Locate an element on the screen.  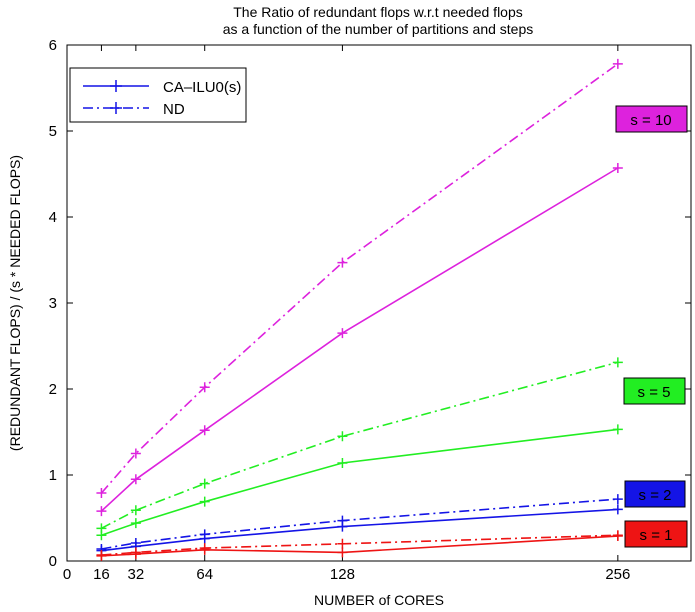
legend-ca-ilu0-marker is located at coordinates (116, 86).